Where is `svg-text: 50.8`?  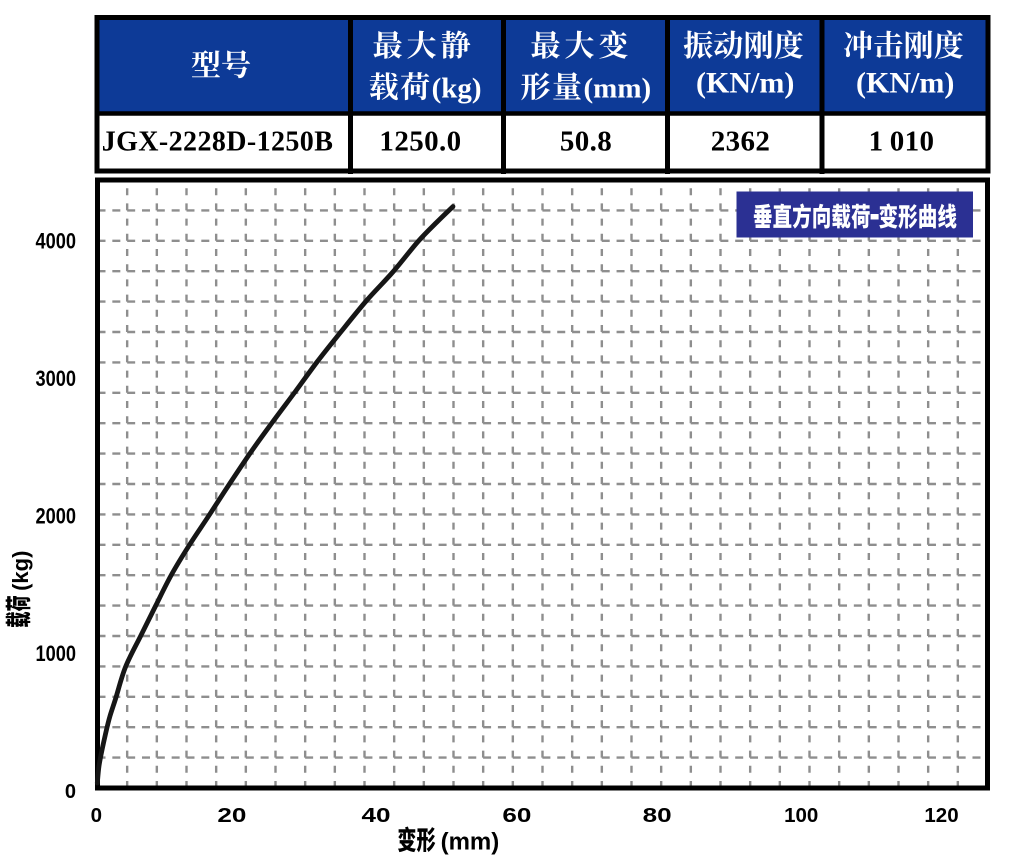 svg-text: 50.8 is located at coordinates (586, 142).